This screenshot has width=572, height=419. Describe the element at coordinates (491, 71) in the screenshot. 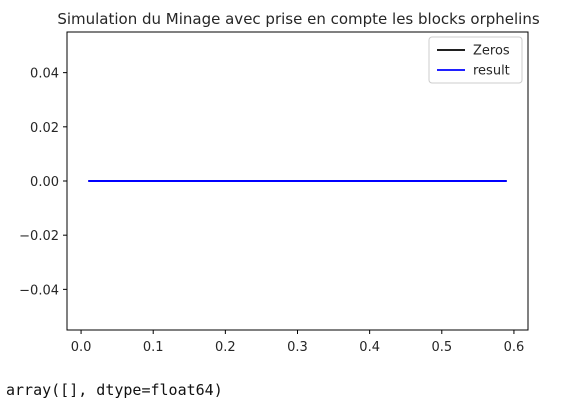

I see `legend-label-result: result` at that location.